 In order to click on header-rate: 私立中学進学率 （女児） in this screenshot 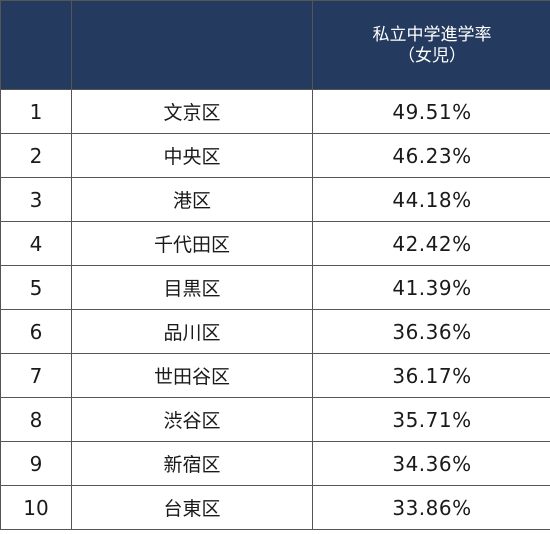, I will do `click(431, 45)`.